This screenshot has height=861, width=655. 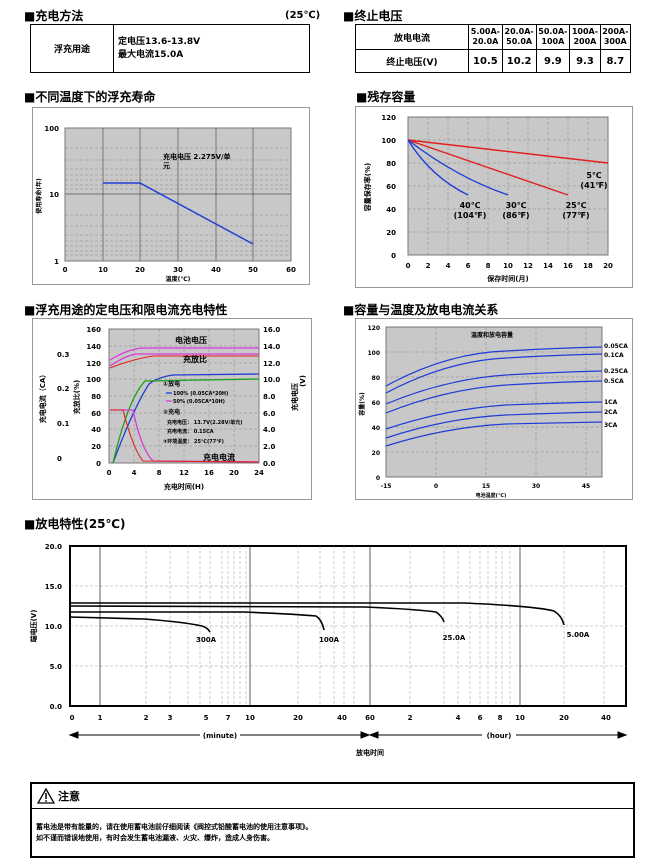 I want to click on charge-xtick: 12, so click(x=184, y=473).